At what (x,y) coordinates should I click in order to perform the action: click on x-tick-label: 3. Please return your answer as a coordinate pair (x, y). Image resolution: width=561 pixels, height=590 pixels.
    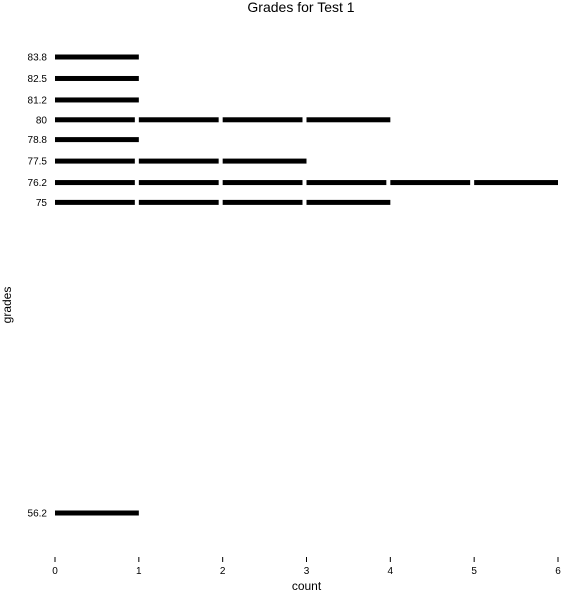
    Looking at the image, I should click on (307, 571).